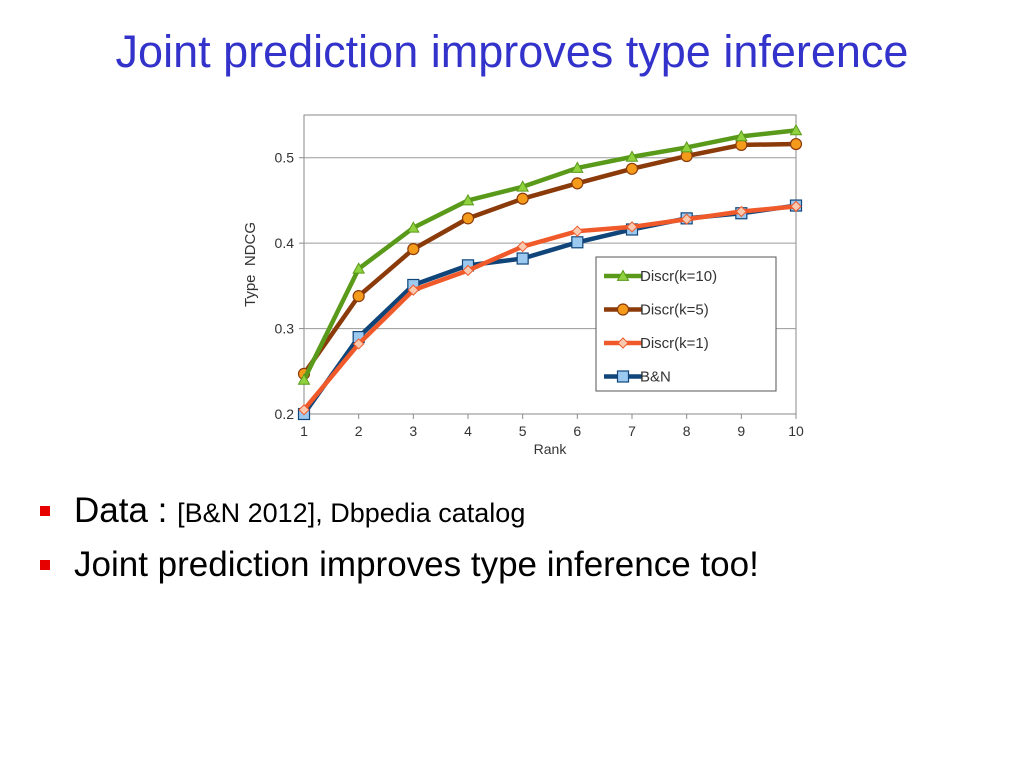 Image resolution: width=1024 pixels, height=768 pixels. I want to click on legend-entry: B&N, so click(637, 377).